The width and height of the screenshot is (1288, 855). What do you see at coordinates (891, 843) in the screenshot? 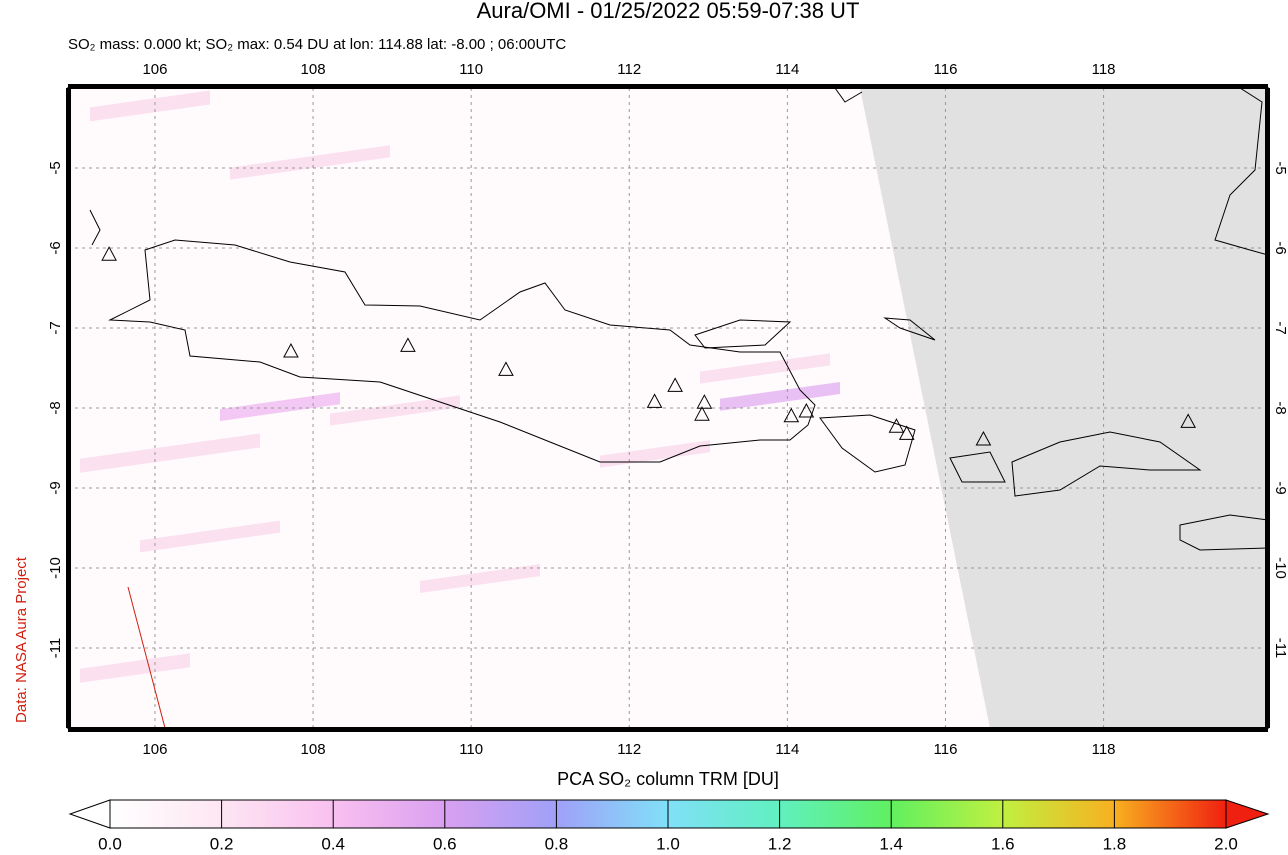
I see `colorbar-tick-label: 1.4` at bounding box center [891, 843].